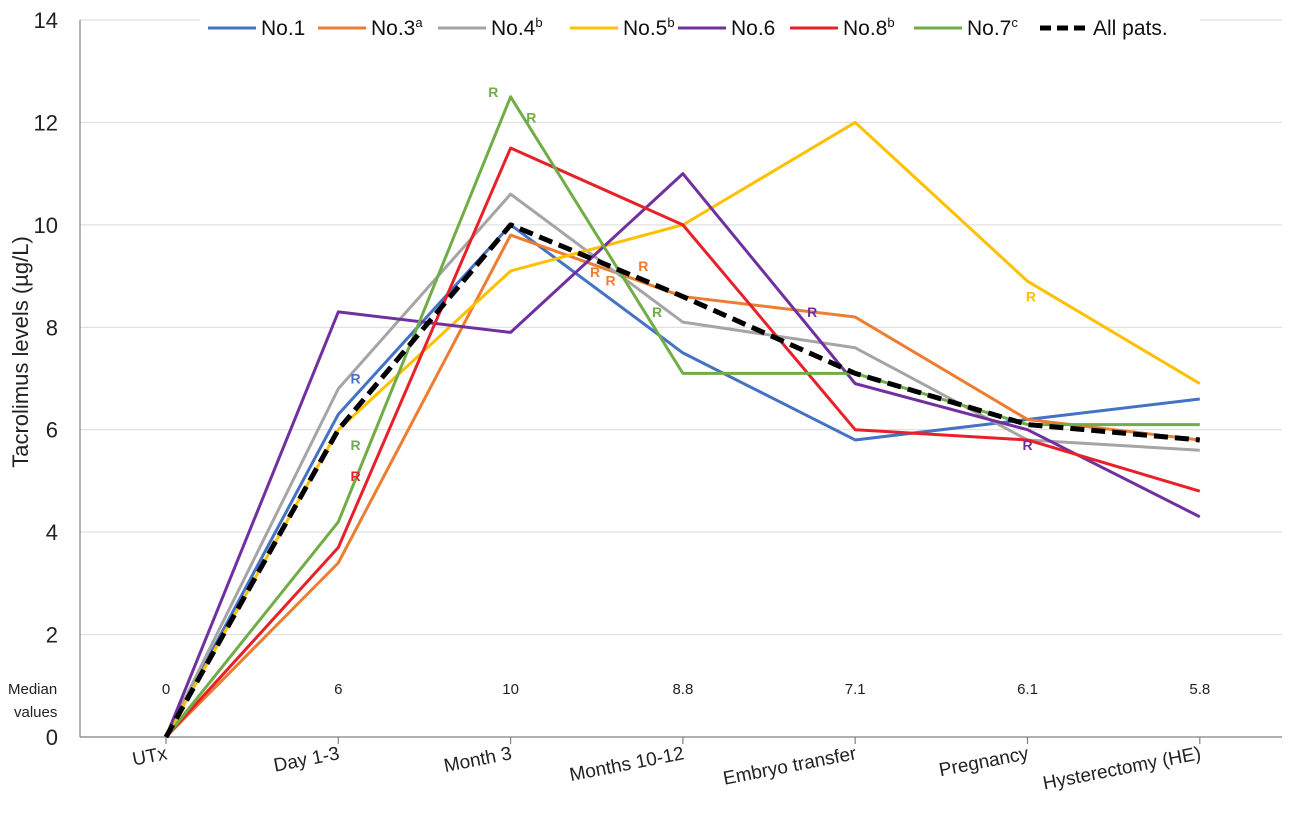  What do you see at coordinates (52, 430) in the screenshot?
I see `y-tick-label: 6` at bounding box center [52, 430].